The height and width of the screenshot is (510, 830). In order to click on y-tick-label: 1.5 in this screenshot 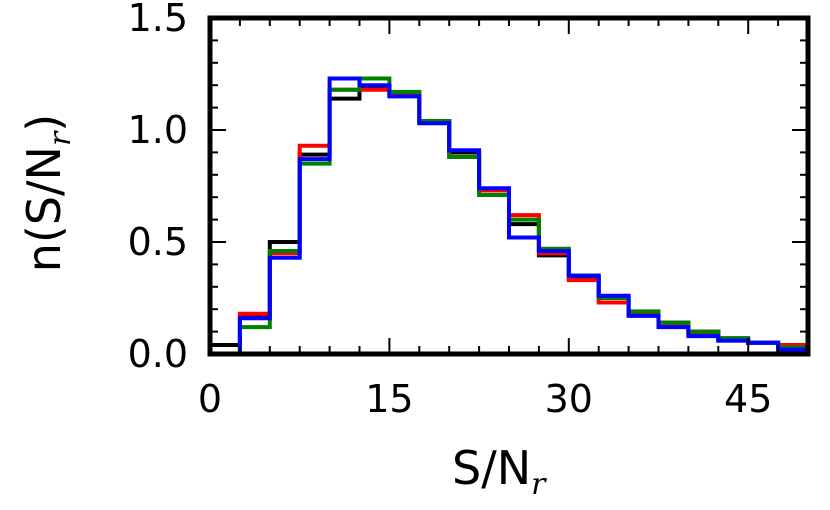, I will do `click(158, 20)`.